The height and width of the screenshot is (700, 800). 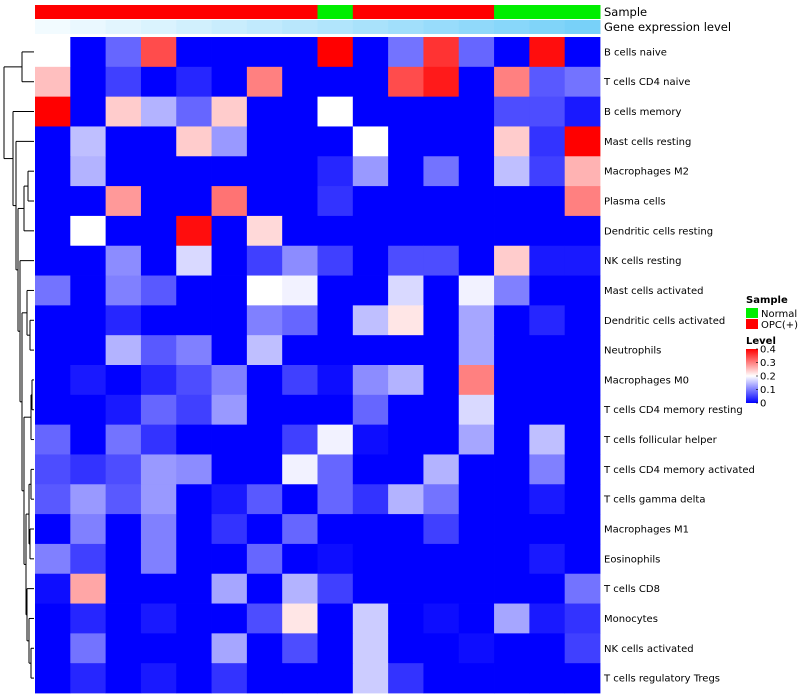 I want to click on legend-sample-label: OPC(+), so click(x=779, y=325).